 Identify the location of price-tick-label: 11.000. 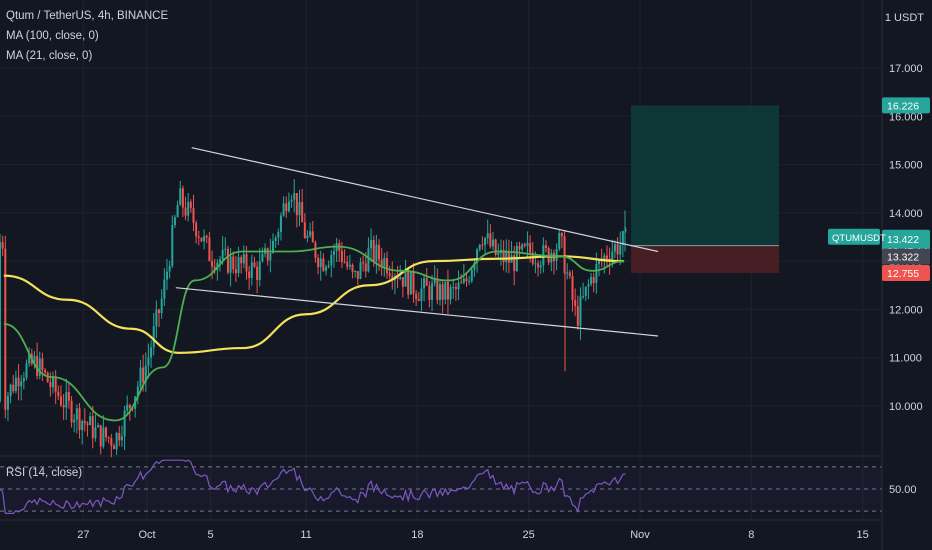
(905, 359).